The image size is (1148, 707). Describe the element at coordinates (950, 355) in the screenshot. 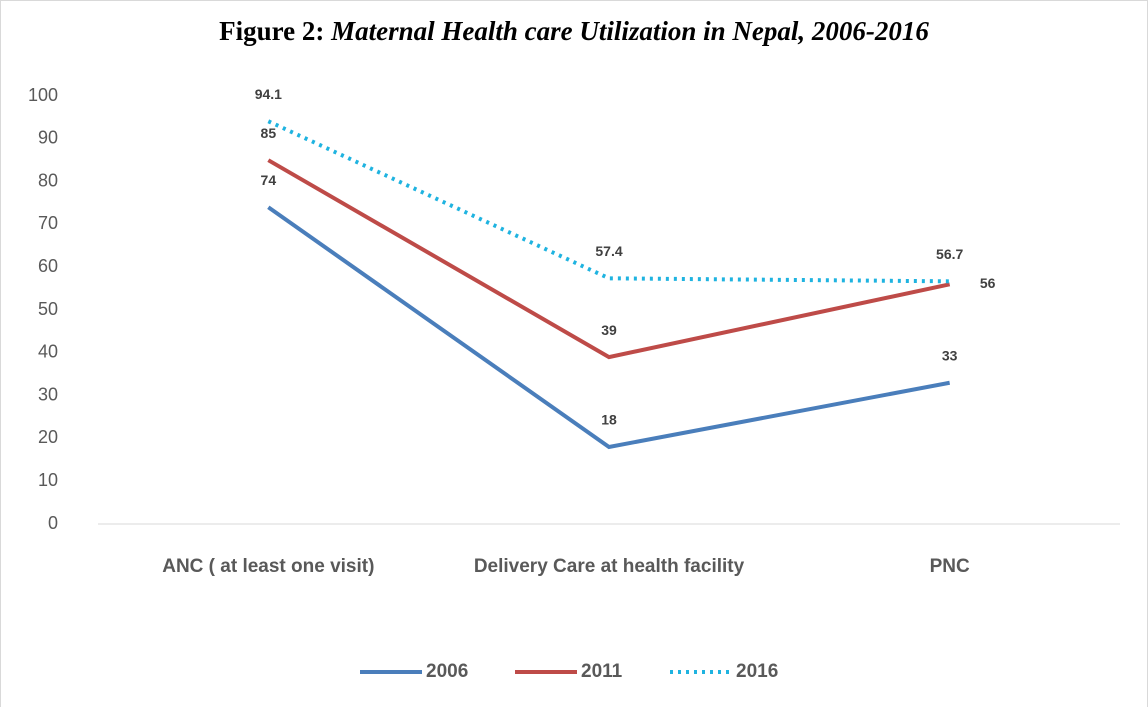

I see `data-label: 33` at that location.